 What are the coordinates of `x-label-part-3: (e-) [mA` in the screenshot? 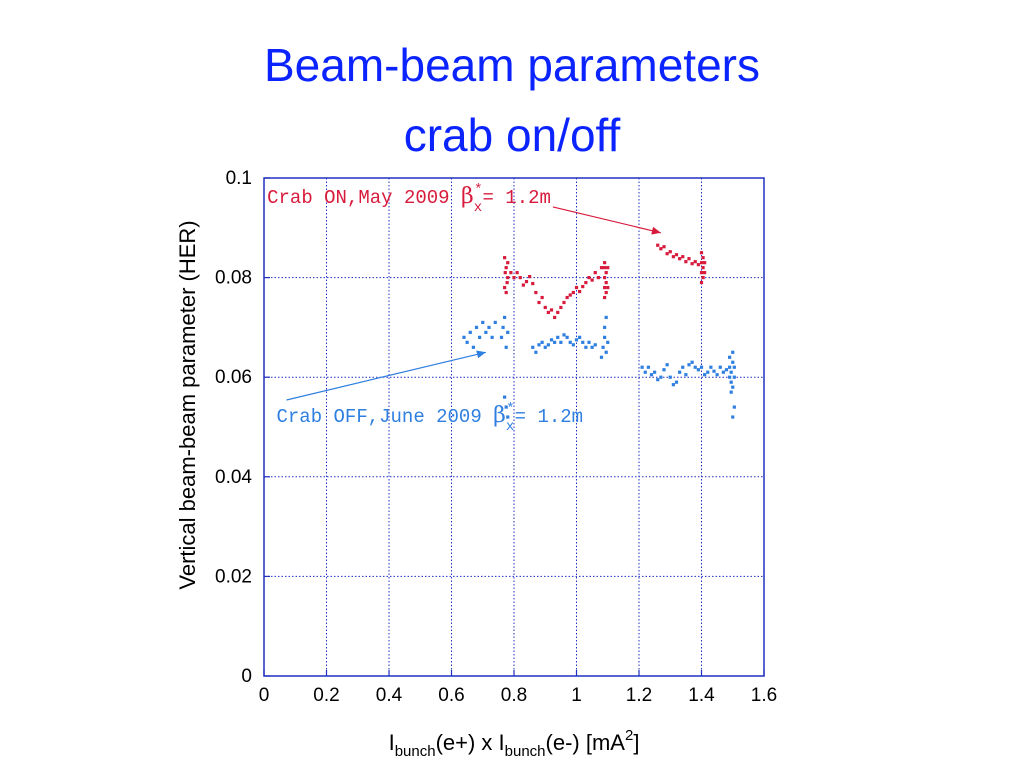 It's located at (586, 742).